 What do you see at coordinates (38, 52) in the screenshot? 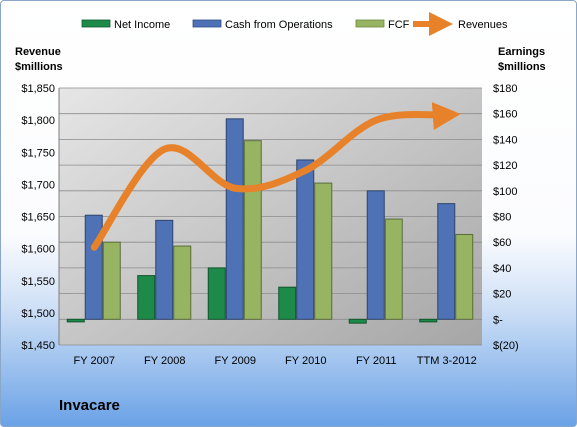
I see `left-axis-title-line1: Revenue` at bounding box center [38, 52].